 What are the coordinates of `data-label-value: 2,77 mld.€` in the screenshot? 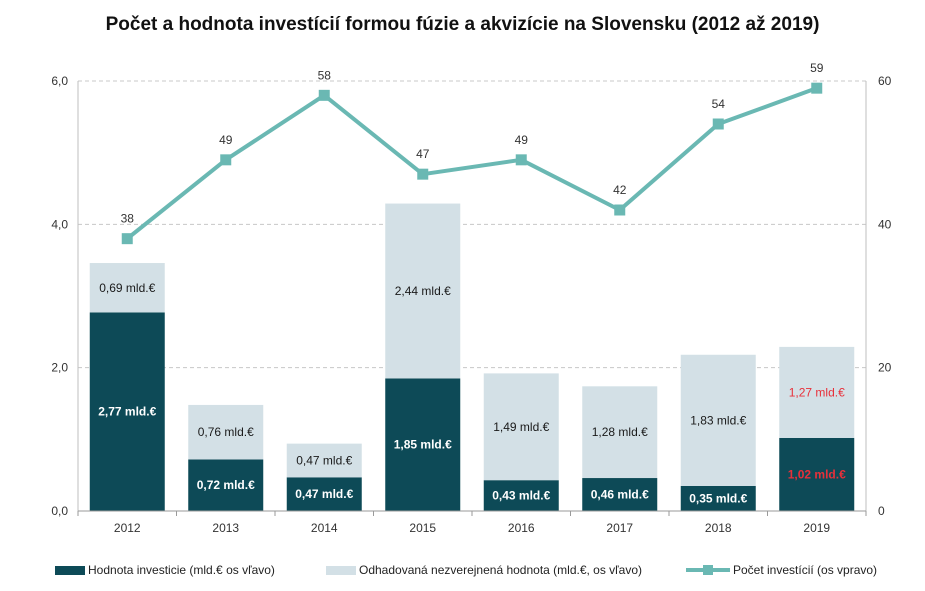 It's located at (127, 412).